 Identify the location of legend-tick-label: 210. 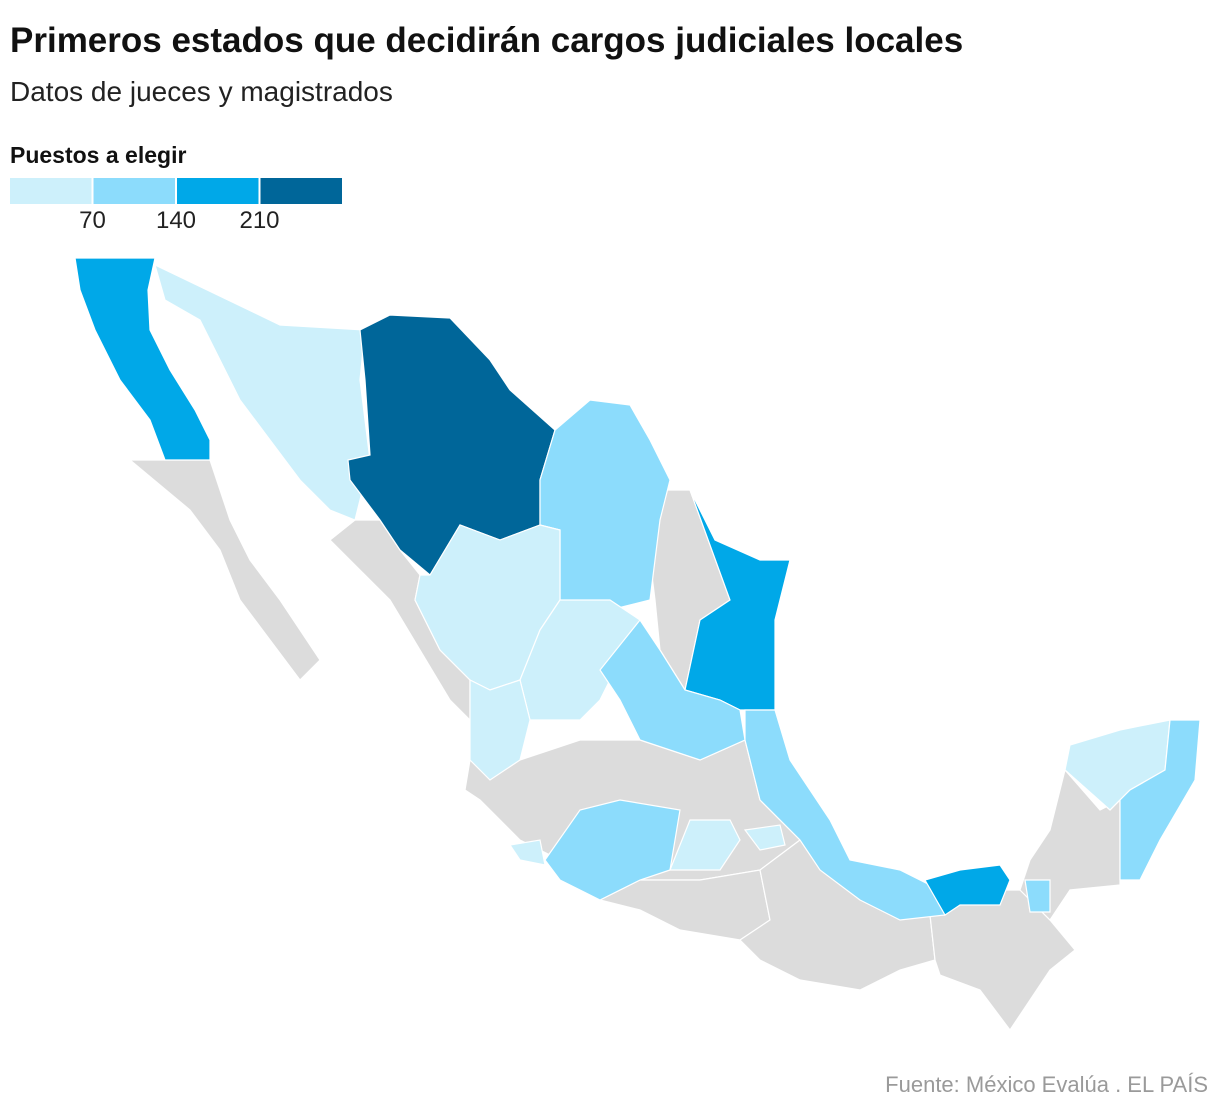
(259, 220).